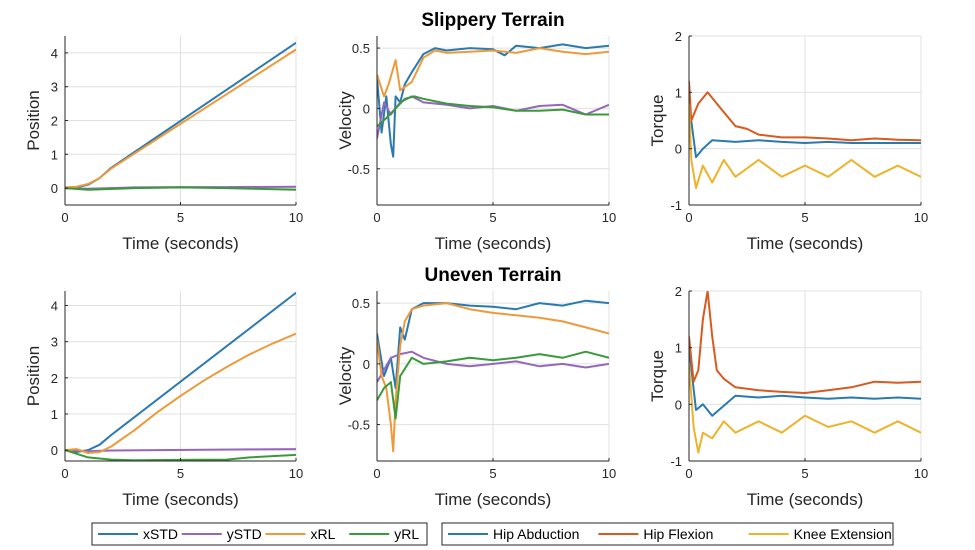  What do you see at coordinates (843, 534) in the screenshot?
I see `legend-label: Knee Extension` at bounding box center [843, 534].